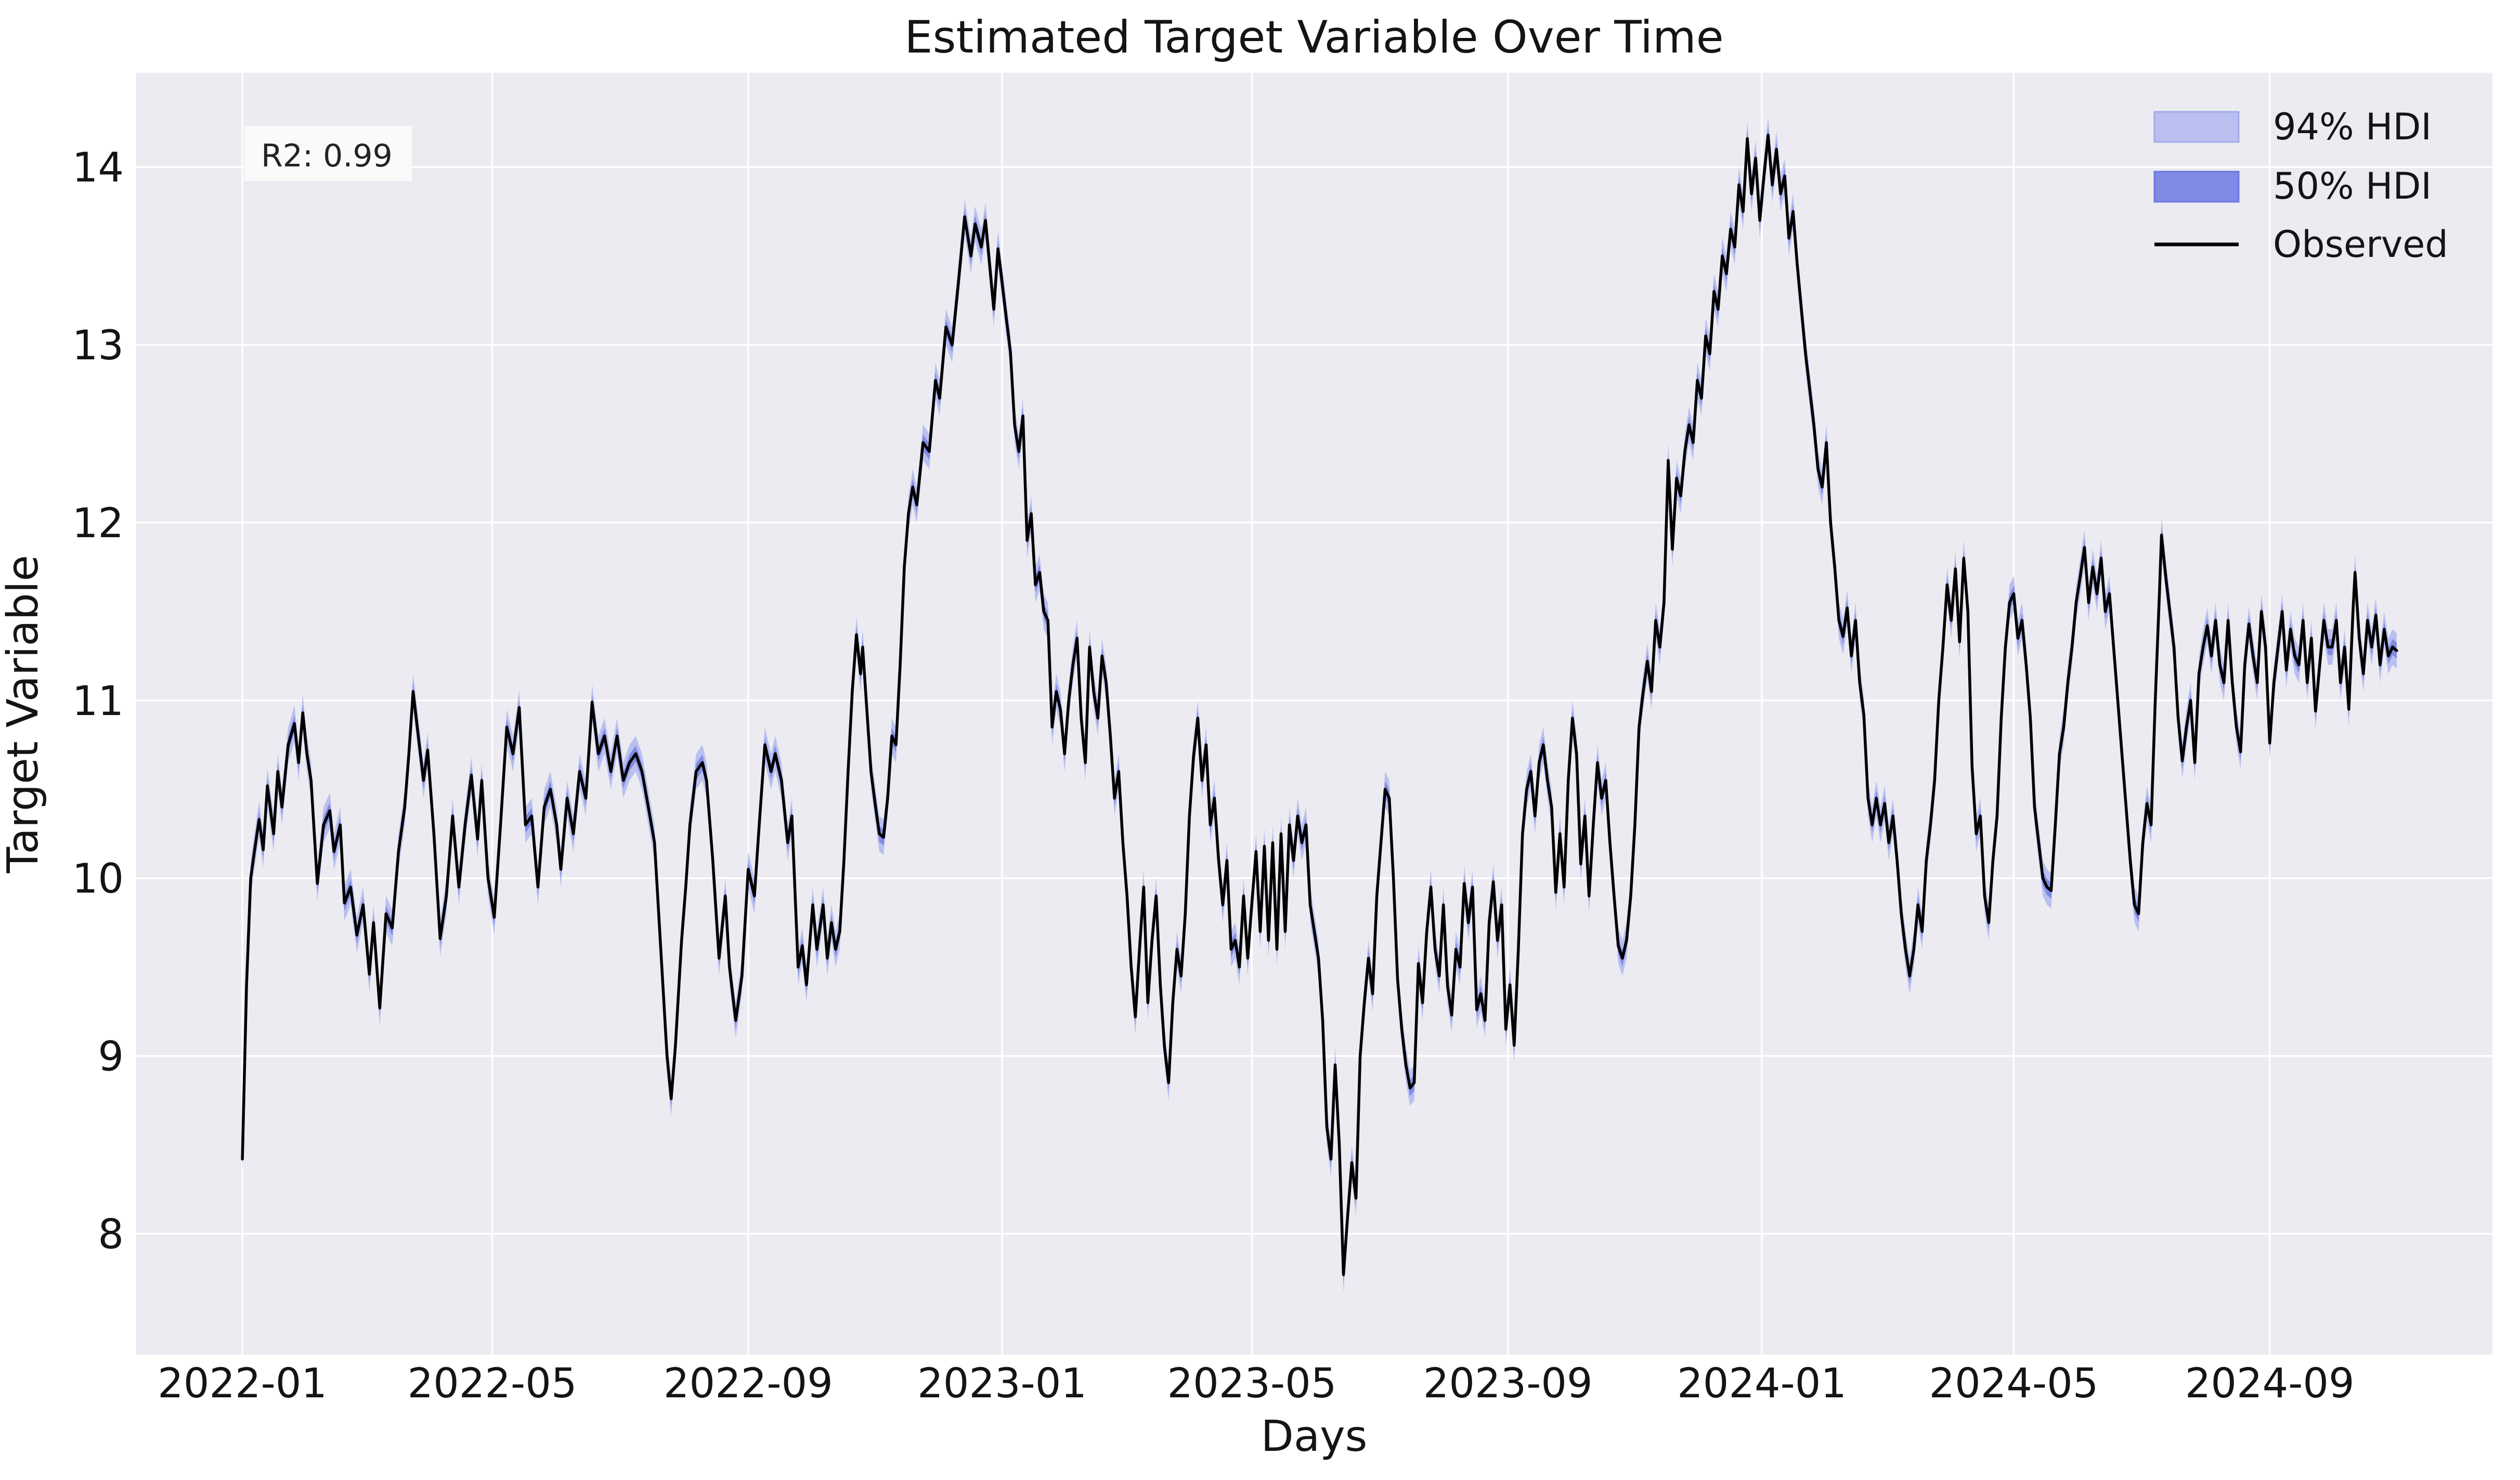 The image size is (2520, 1480). I want to click on x-tick-label: 2022-09, so click(748, 1383).